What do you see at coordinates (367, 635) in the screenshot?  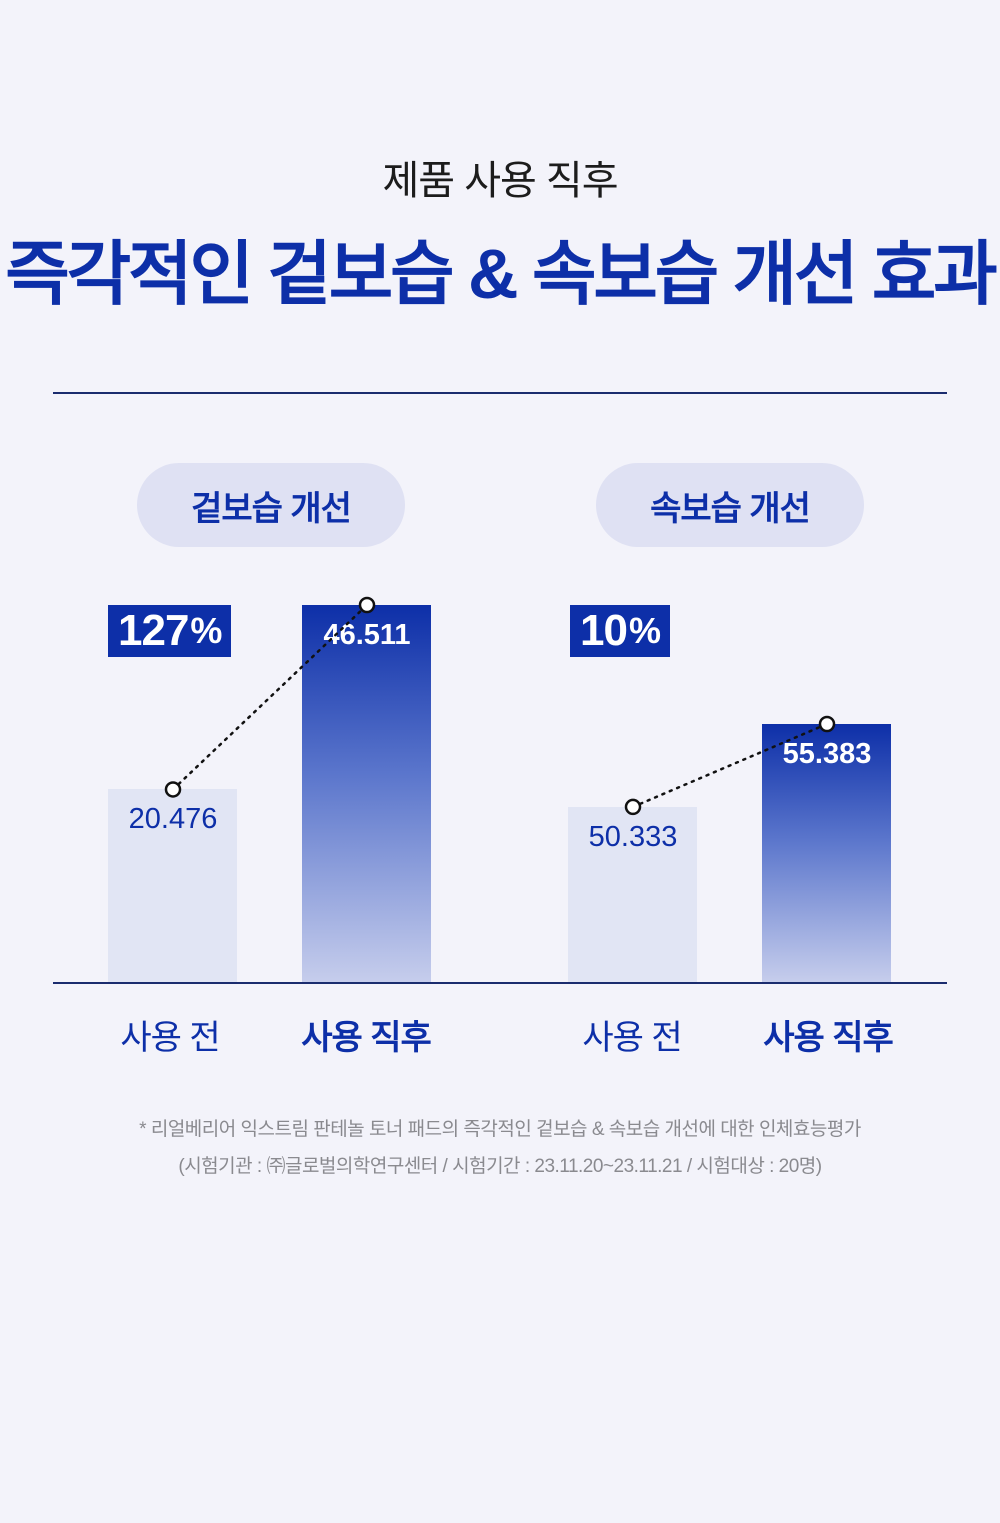 I see `chart1-value-after: 46.511` at bounding box center [367, 635].